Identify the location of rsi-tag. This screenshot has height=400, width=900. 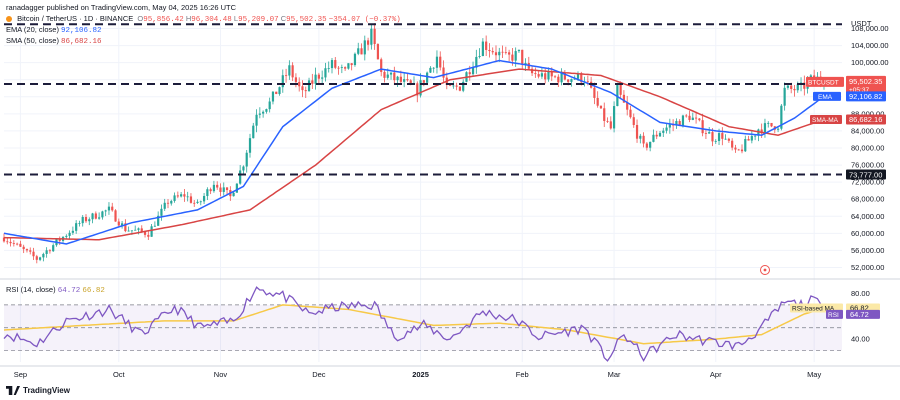
(834, 314).